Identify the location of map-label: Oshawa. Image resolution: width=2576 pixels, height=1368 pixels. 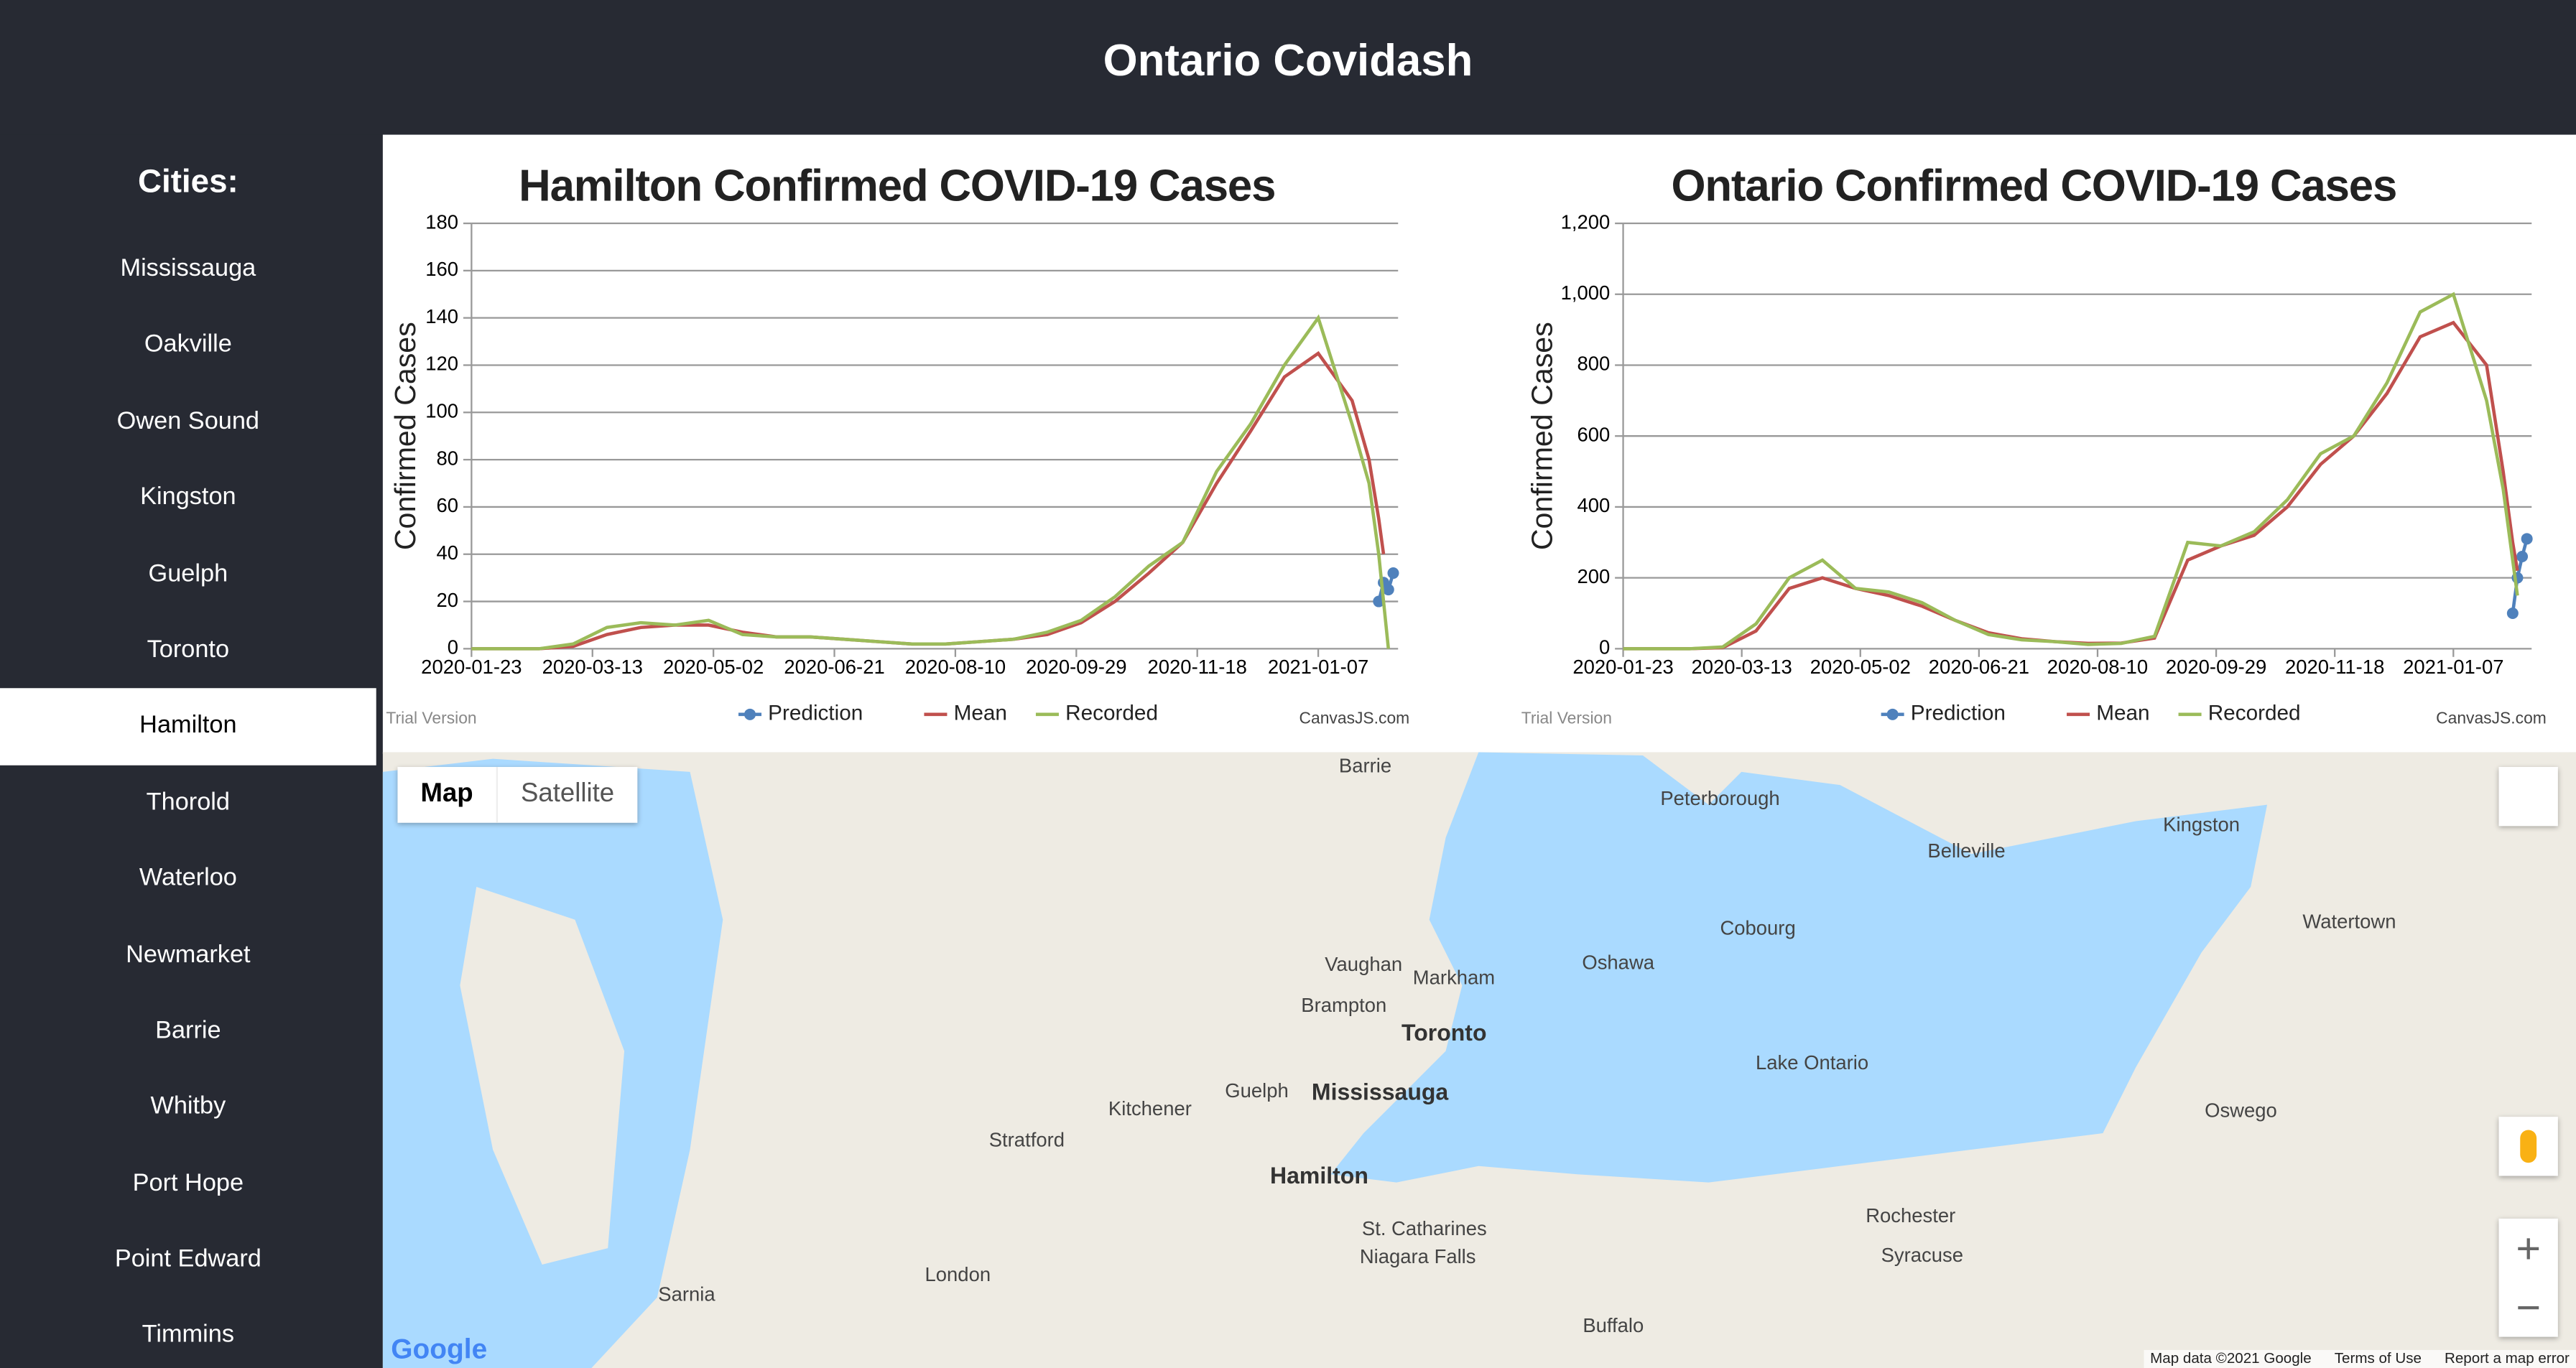
(1618, 962).